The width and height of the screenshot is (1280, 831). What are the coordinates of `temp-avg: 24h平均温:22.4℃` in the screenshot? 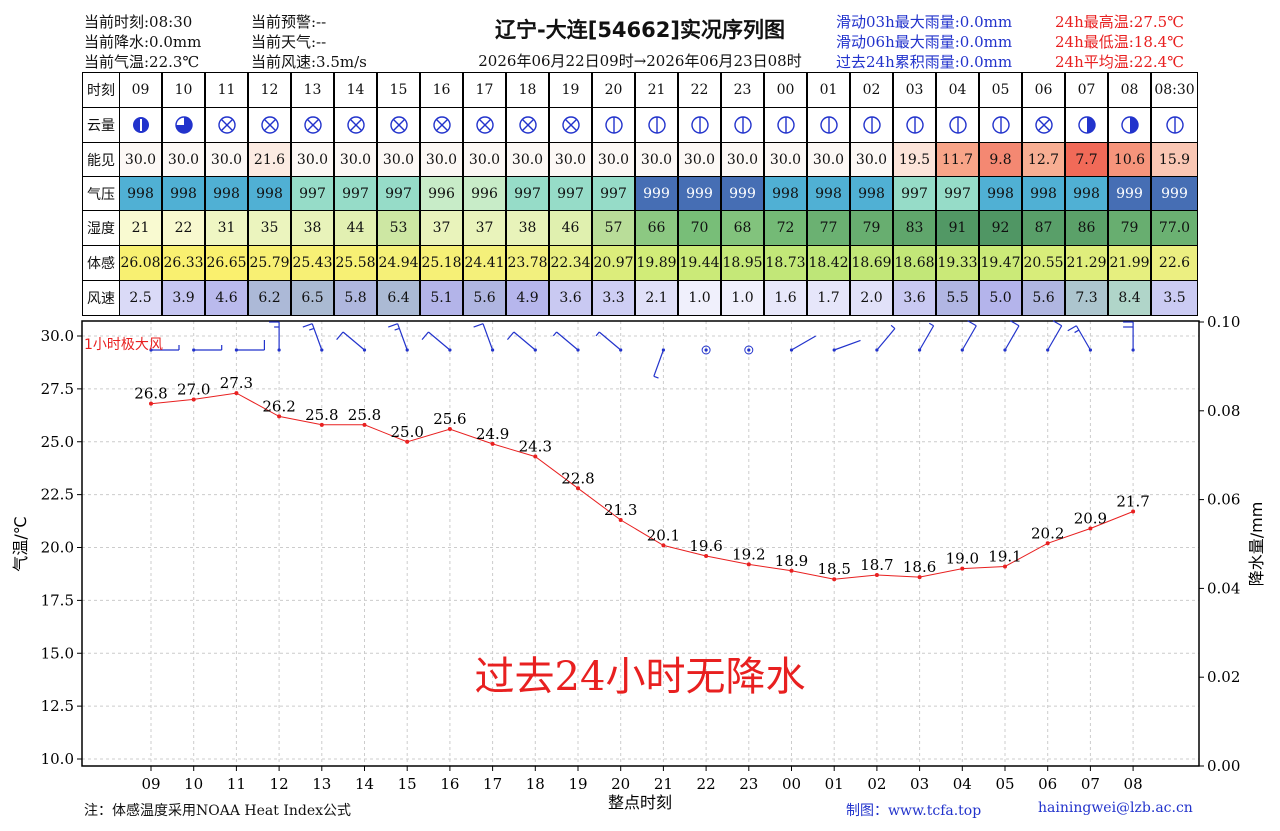 It's located at (1119, 62).